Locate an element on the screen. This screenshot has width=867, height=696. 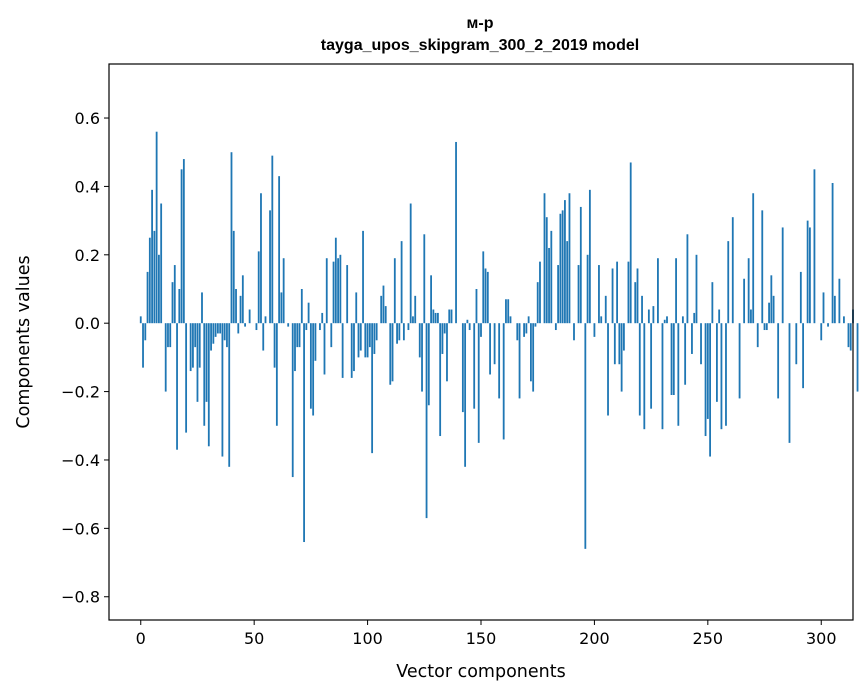
y-tick-label: 0.4 is located at coordinates (87, 186).